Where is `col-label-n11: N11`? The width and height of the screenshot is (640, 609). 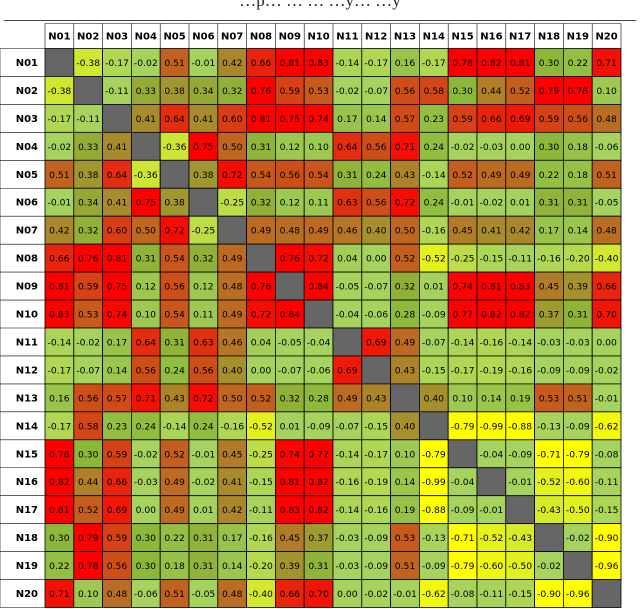
col-label-n11: N11 is located at coordinates (347, 37).